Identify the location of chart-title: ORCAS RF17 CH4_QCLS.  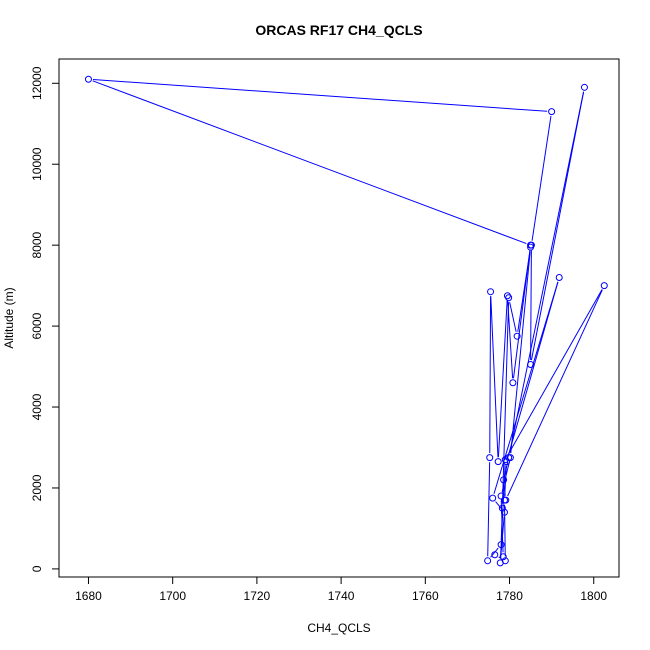
(338, 30).